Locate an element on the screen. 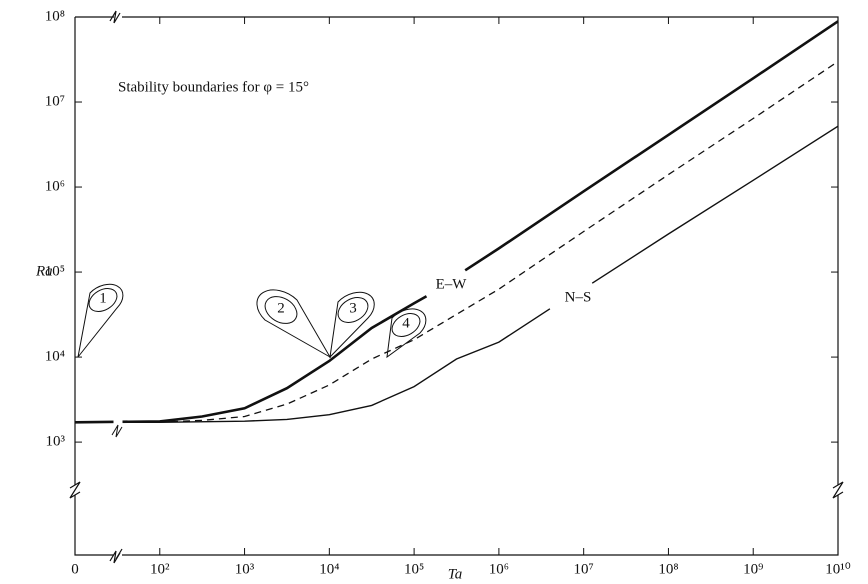 The width and height of the screenshot is (868, 584). annotation: 4 is located at coordinates (406, 323).